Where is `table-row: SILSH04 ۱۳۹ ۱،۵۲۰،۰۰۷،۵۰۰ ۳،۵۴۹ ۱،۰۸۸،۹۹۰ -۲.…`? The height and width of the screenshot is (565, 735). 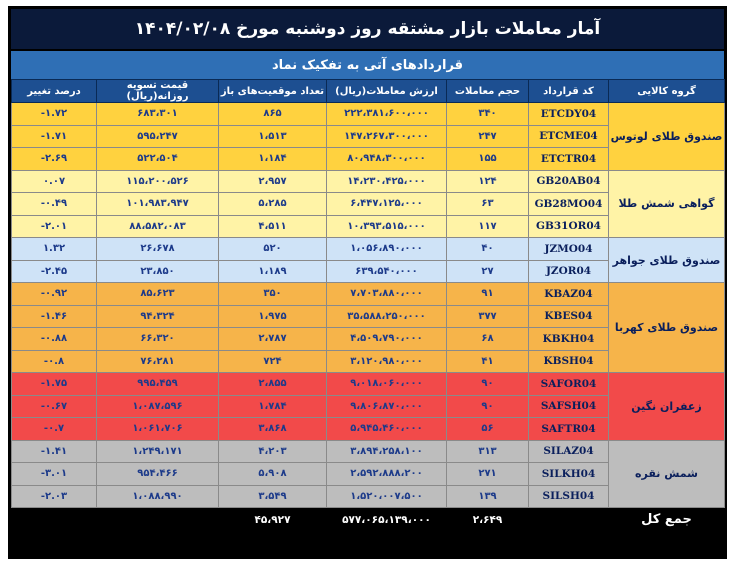
table-row: SILSH04 ۱۳۹ ۱،۵۲۰،۰۰۷،۵۰۰ ۳،۵۴۹ ۱،۰۸۸،۹۹۰ -۲.… is located at coordinates (368, 496).